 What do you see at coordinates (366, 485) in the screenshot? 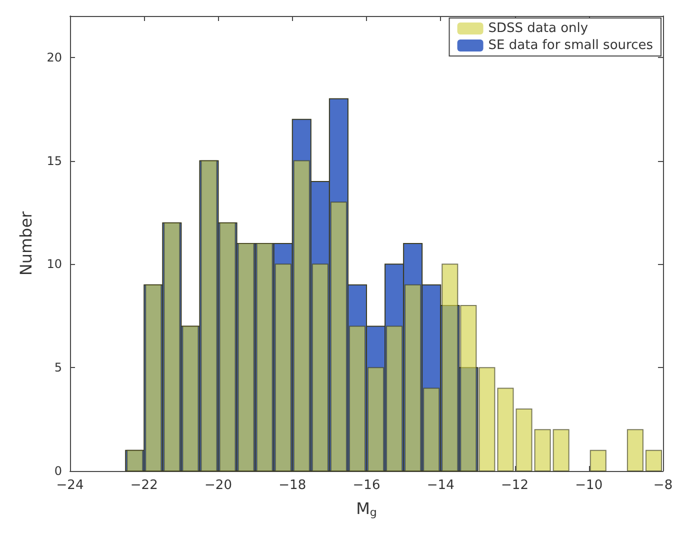
I see `x-tick-label: −16` at bounding box center [366, 485].